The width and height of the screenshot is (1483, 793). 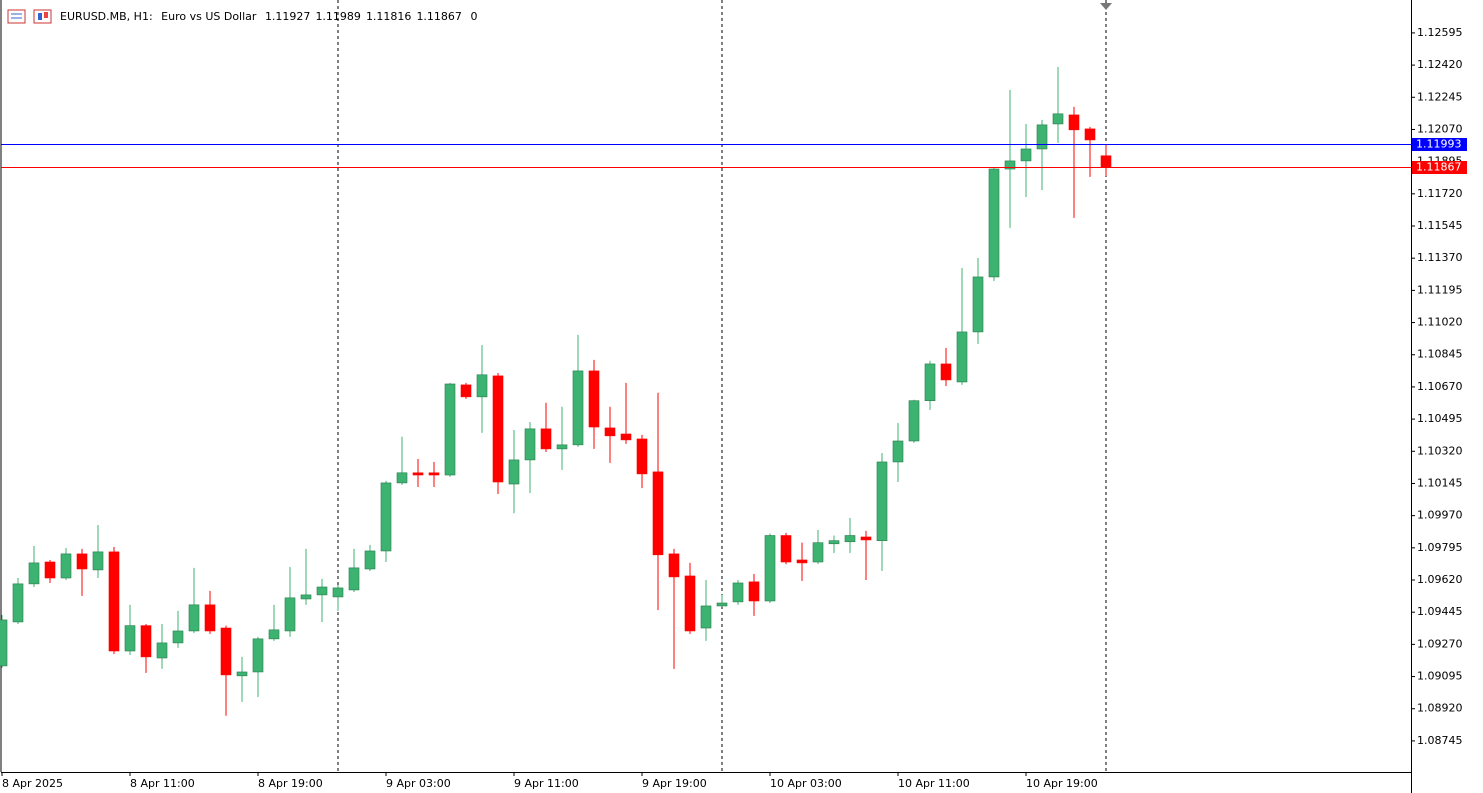 I want to click on description: Euro vs US Dollar, so click(x=209, y=16).